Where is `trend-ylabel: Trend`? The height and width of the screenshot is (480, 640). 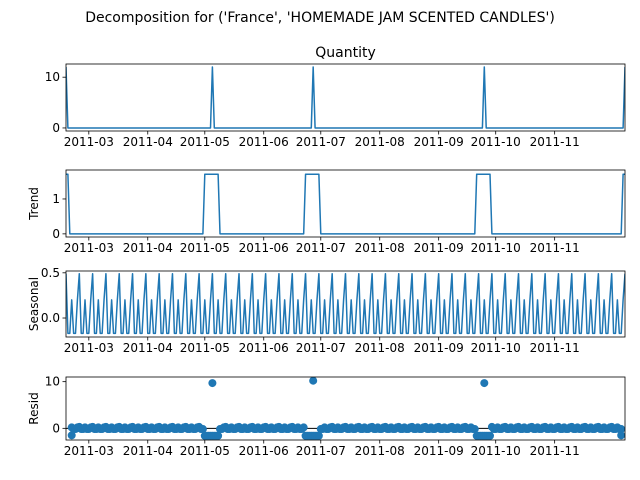
trend-ylabel: Trend is located at coordinates (34, 204).